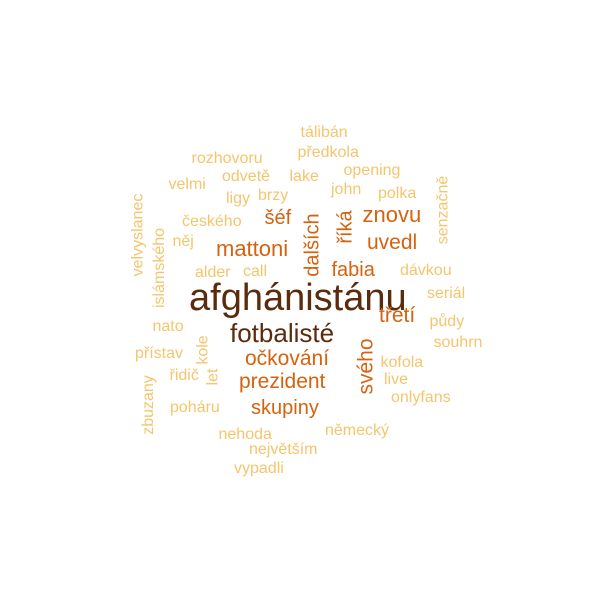 The height and width of the screenshot is (600, 600). Describe the element at coordinates (283, 449) in the screenshot. I see `cloud-word: největším` at that location.